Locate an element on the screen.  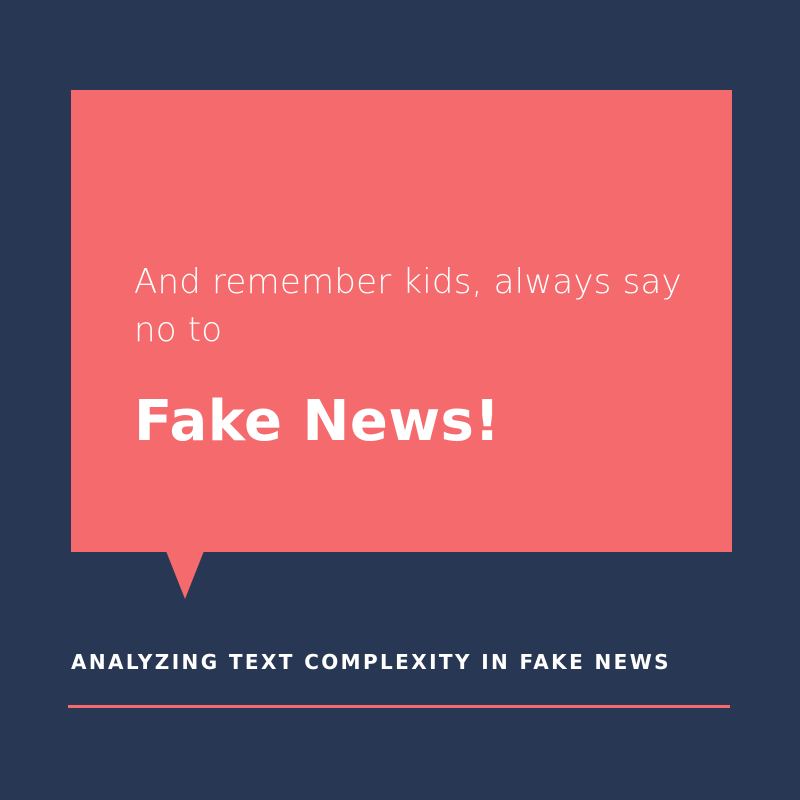
speech-bubble-tail is located at coordinates (185, 575).